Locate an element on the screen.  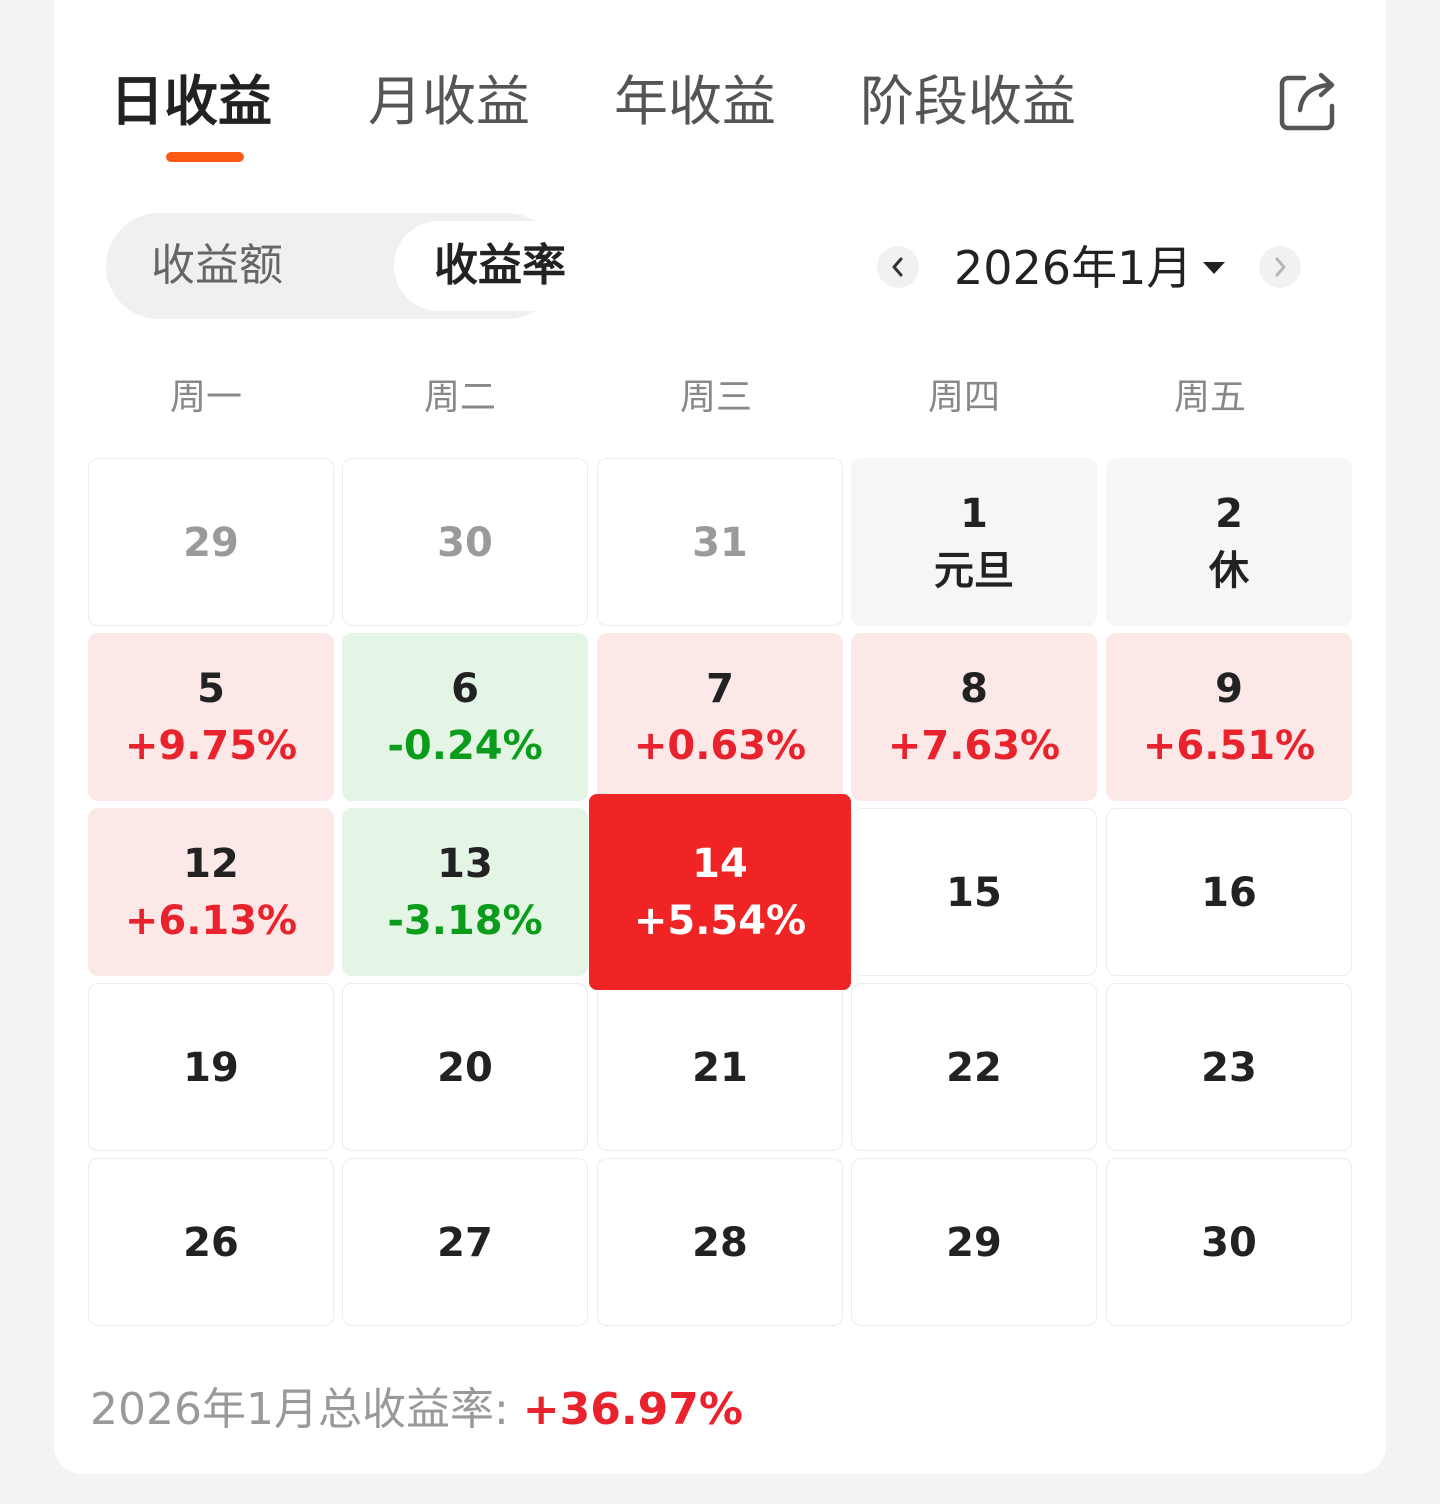
month-dropdown-button is located at coordinates (1214, 269).